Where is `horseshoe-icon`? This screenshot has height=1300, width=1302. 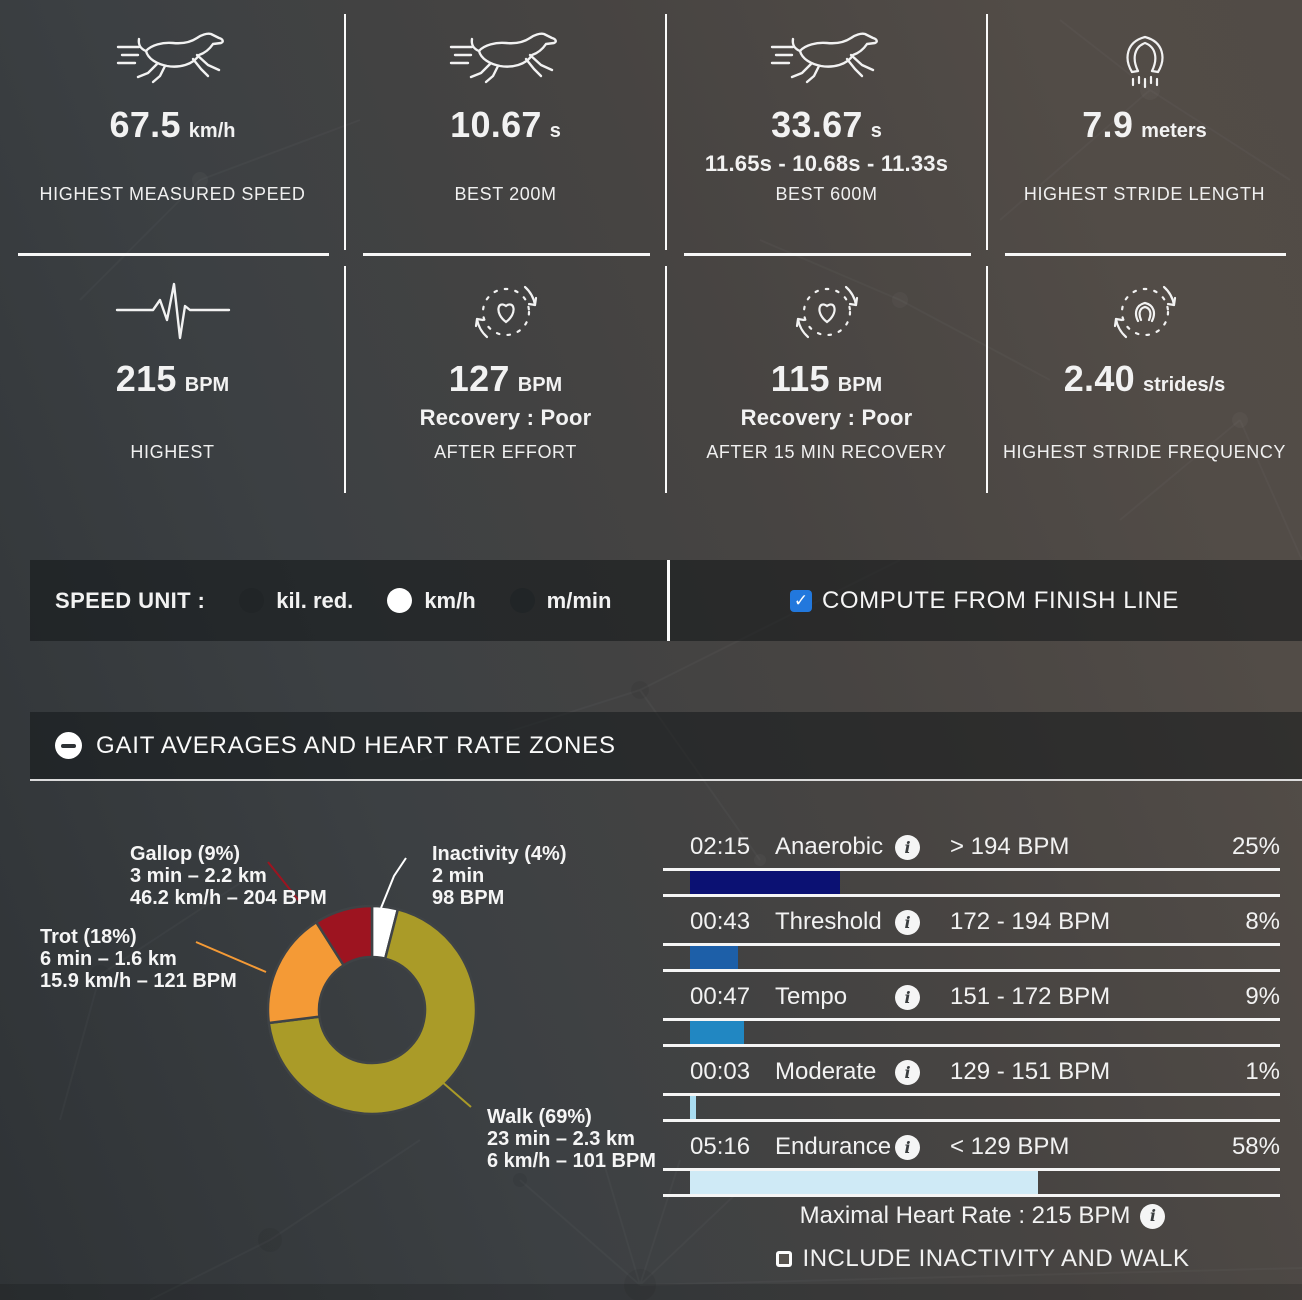
horseshoe-icon is located at coordinates (1145, 58).